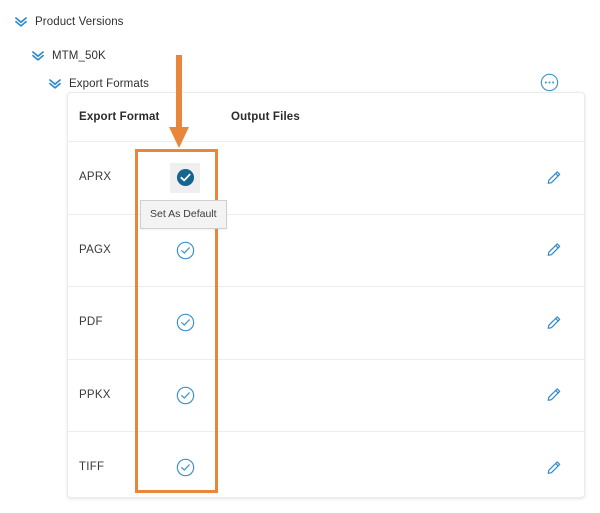 The image size is (600, 513). What do you see at coordinates (95, 249) in the screenshot?
I see `cell-export-format: PAGX` at bounding box center [95, 249].